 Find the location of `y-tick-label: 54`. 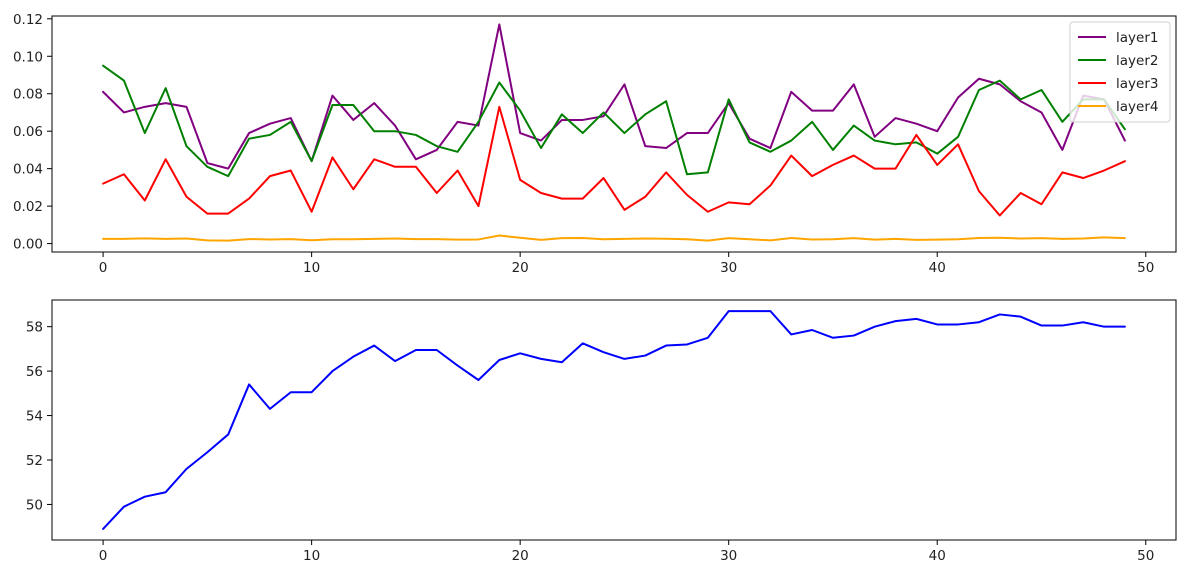

y-tick-label: 54 is located at coordinates (34, 417).